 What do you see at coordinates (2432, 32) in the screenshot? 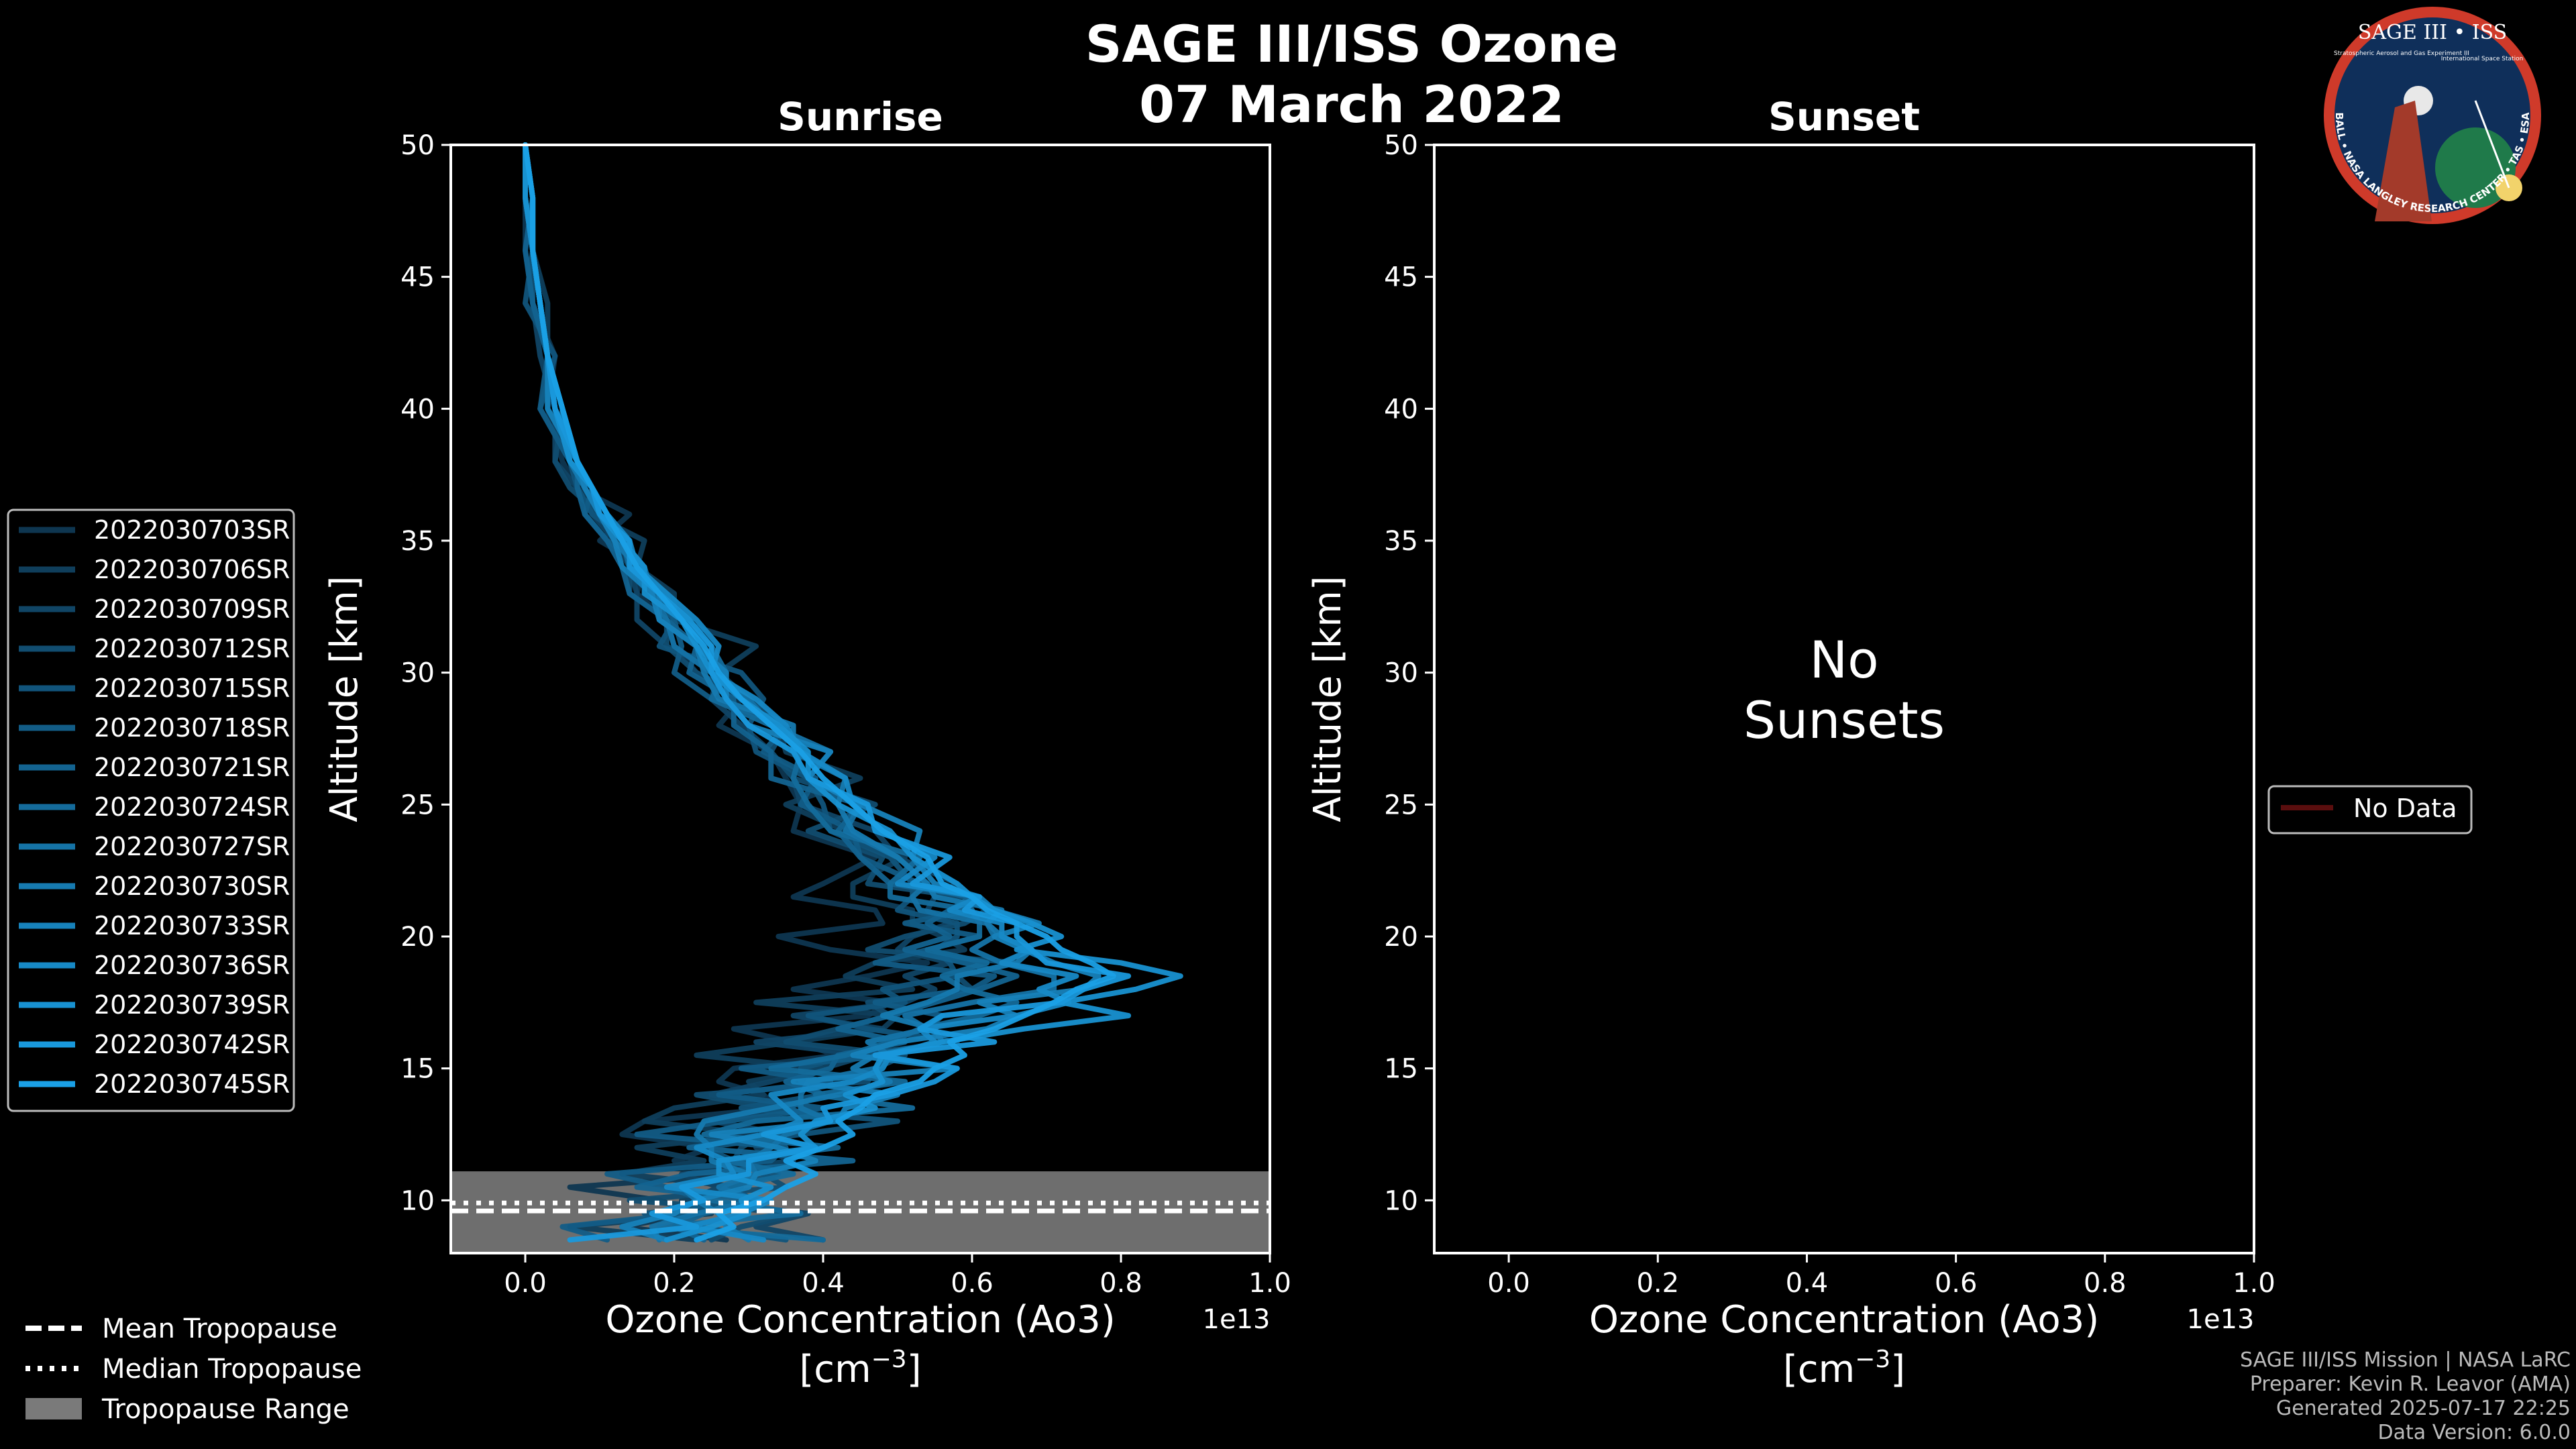
I see `logo-name: SAGE III • ISS` at bounding box center [2432, 32].